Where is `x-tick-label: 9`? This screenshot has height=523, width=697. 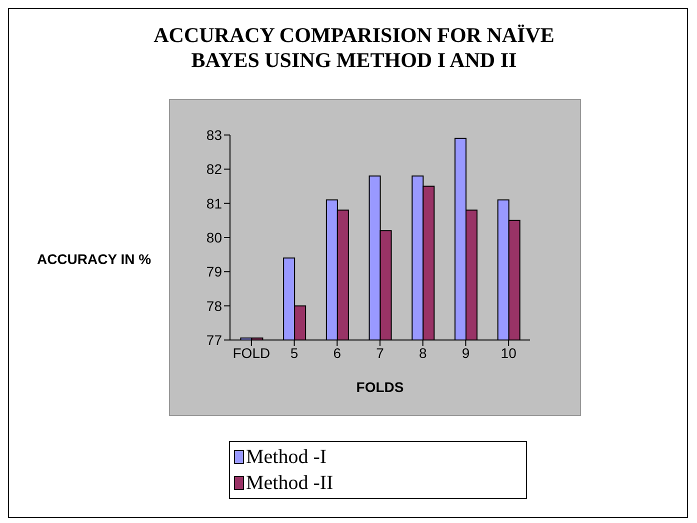
x-tick-label: 9 is located at coordinates (466, 352).